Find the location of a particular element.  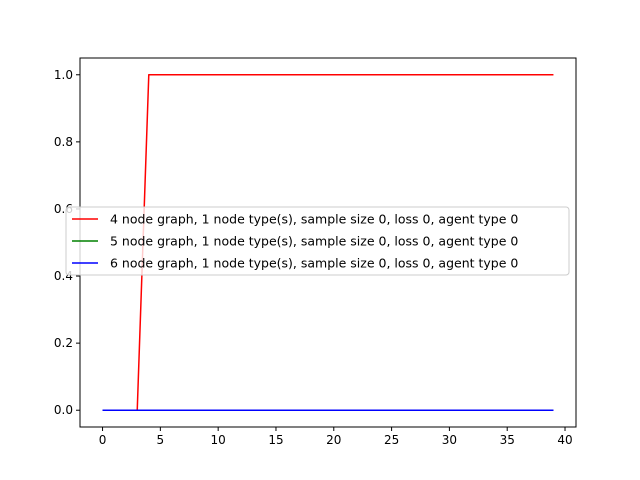

y-tick-label: 0.0 is located at coordinates (63, 410).